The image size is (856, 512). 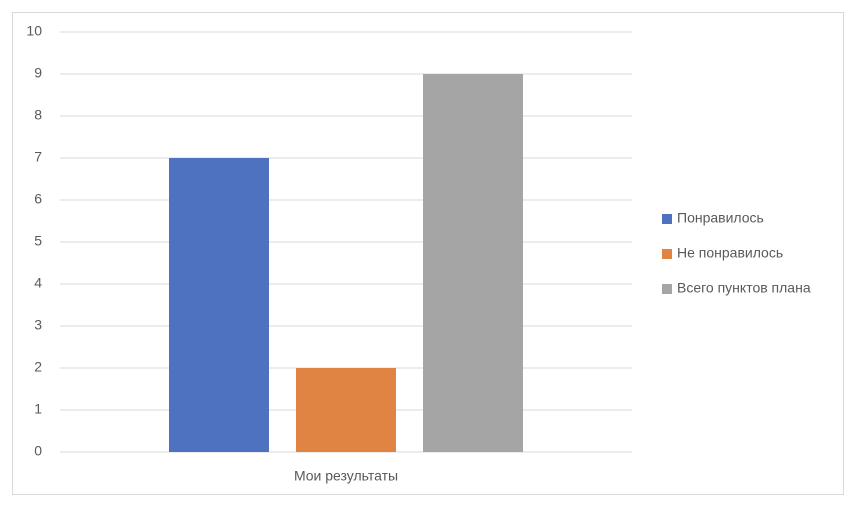 What do you see at coordinates (744, 288) in the screenshot?
I see `legend-label: Всего пунктов плана` at bounding box center [744, 288].